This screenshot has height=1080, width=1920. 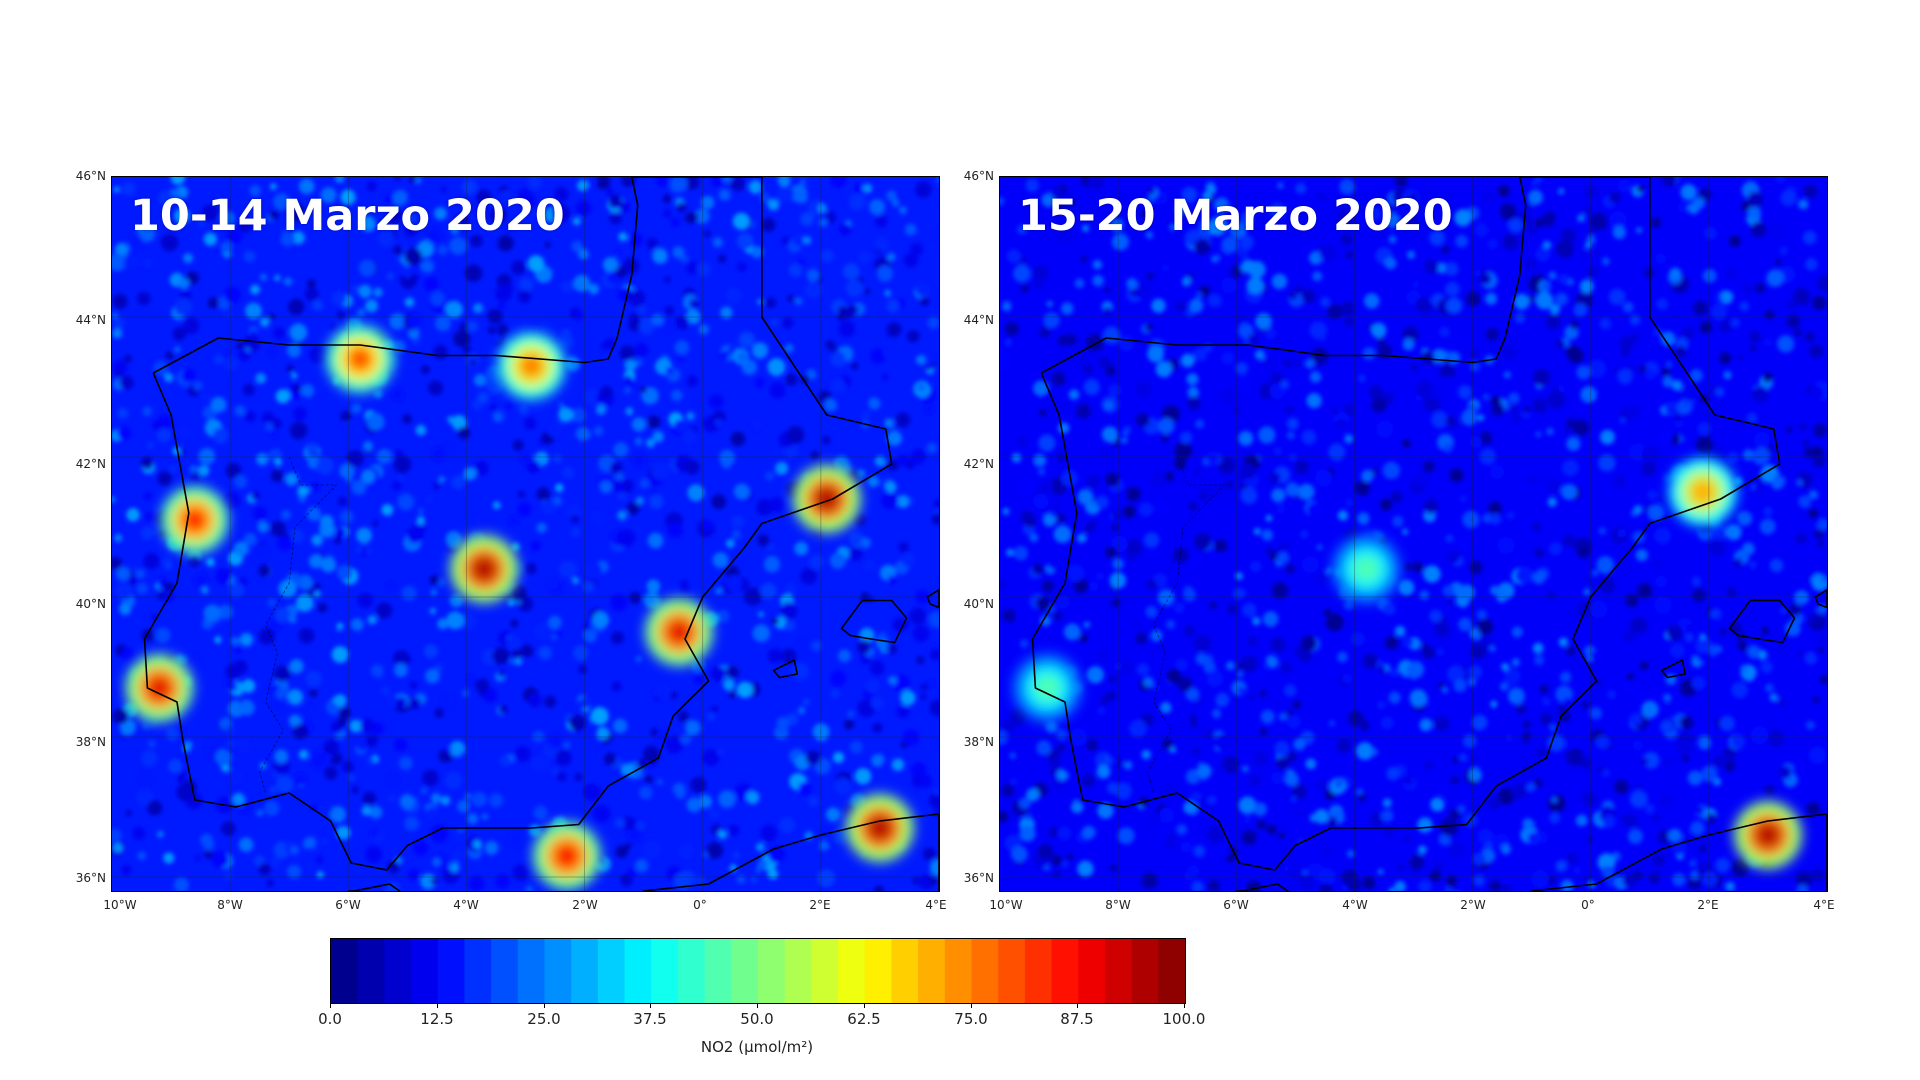 I want to click on lon-label: 2°W, so click(x=1473, y=905).